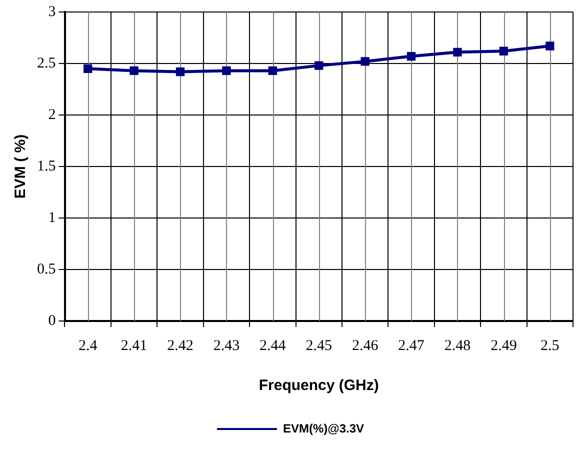 Image resolution: width=585 pixels, height=455 pixels. What do you see at coordinates (52, 114) in the screenshot?
I see `y-tick-label: 2` at bounding box center [52, 114].